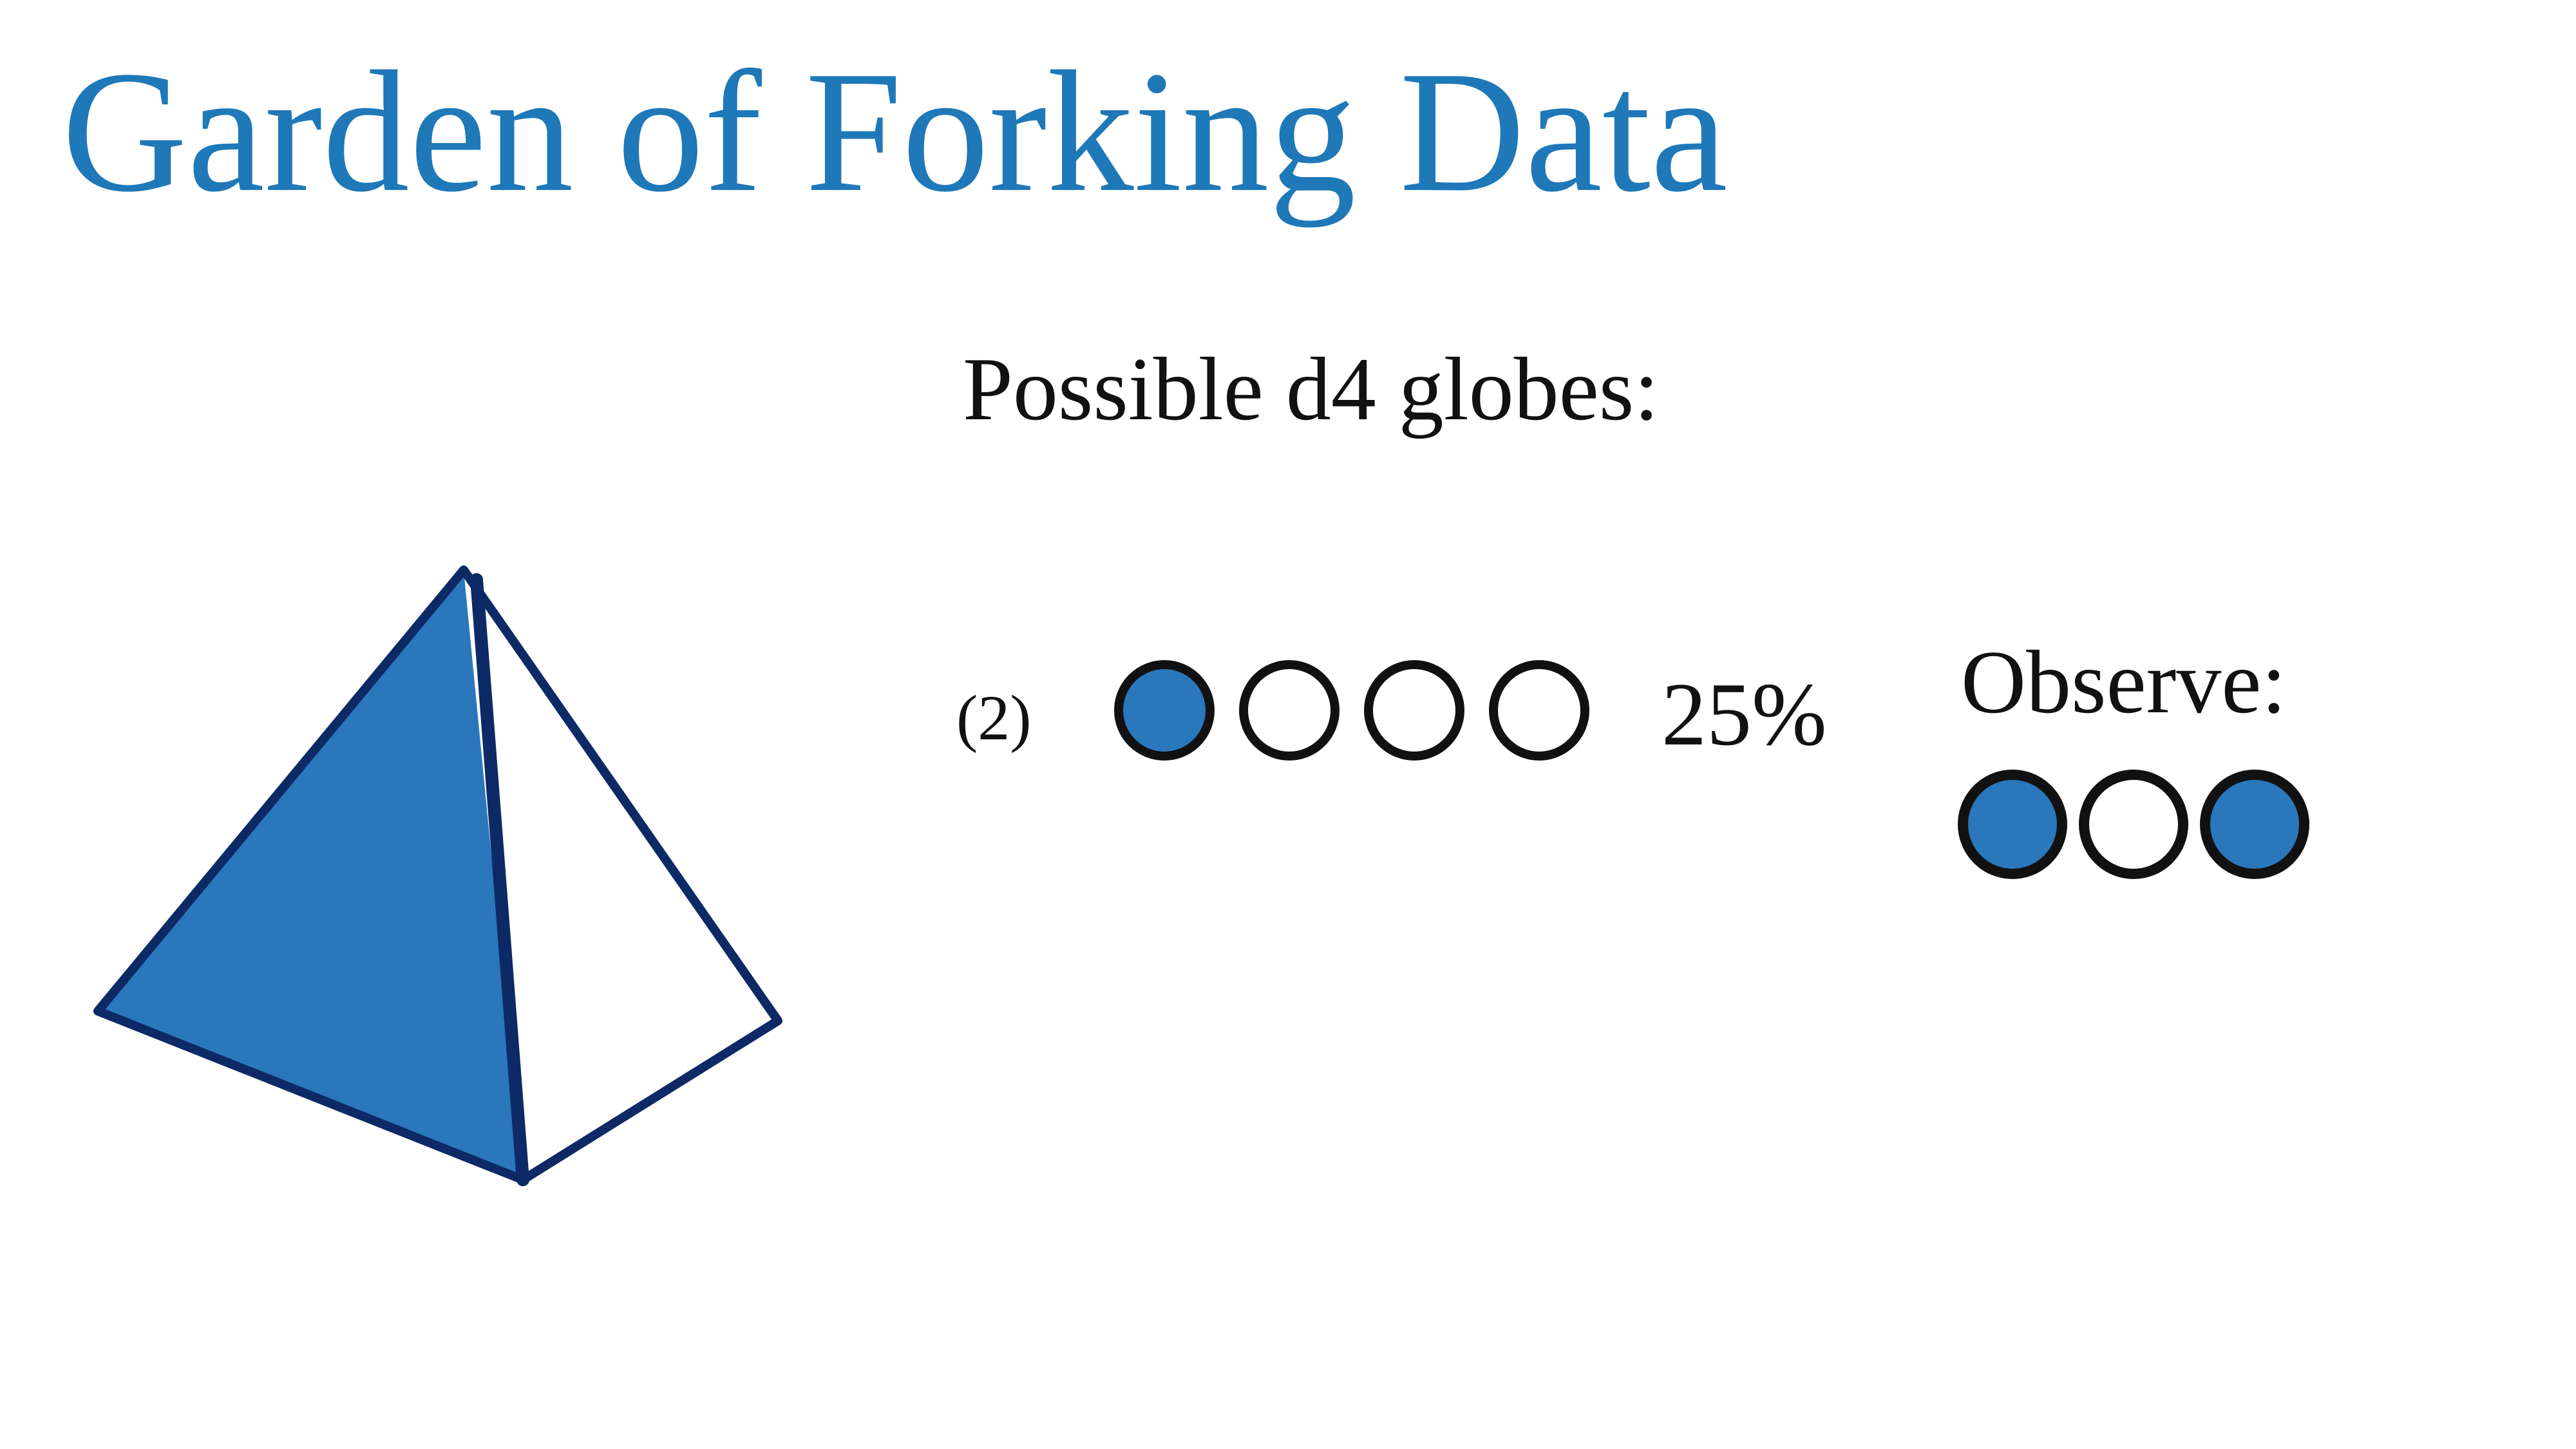  What do you see at coordinates (310, 875) in the screenshot?
I see `tetrahedron-blue-face` at bounding box center [310, 875].